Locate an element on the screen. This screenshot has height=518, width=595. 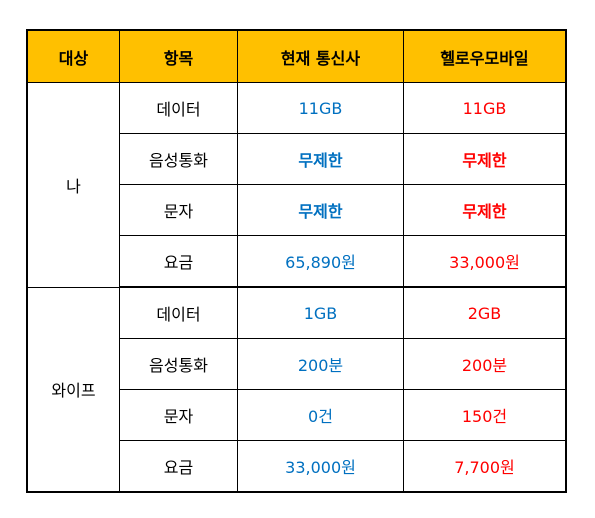
header-current-carrier: 현재 통신사 is located at coordinates (320, 56).